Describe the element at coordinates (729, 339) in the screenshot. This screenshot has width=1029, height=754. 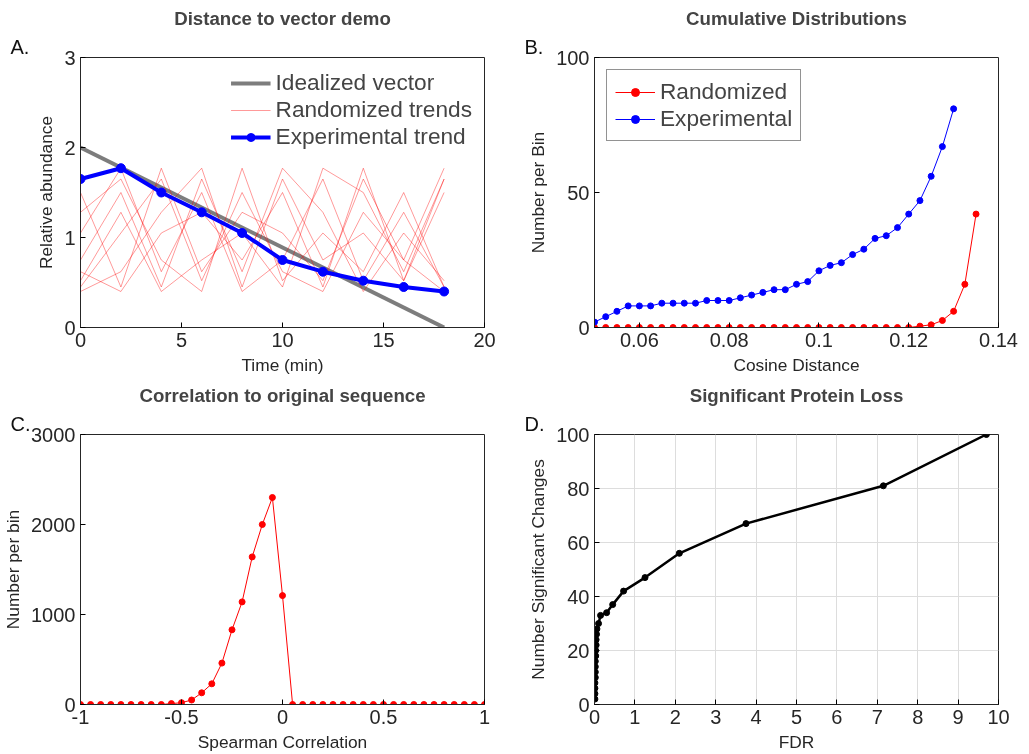
I see `x-tick-label: 0.08` at that location.